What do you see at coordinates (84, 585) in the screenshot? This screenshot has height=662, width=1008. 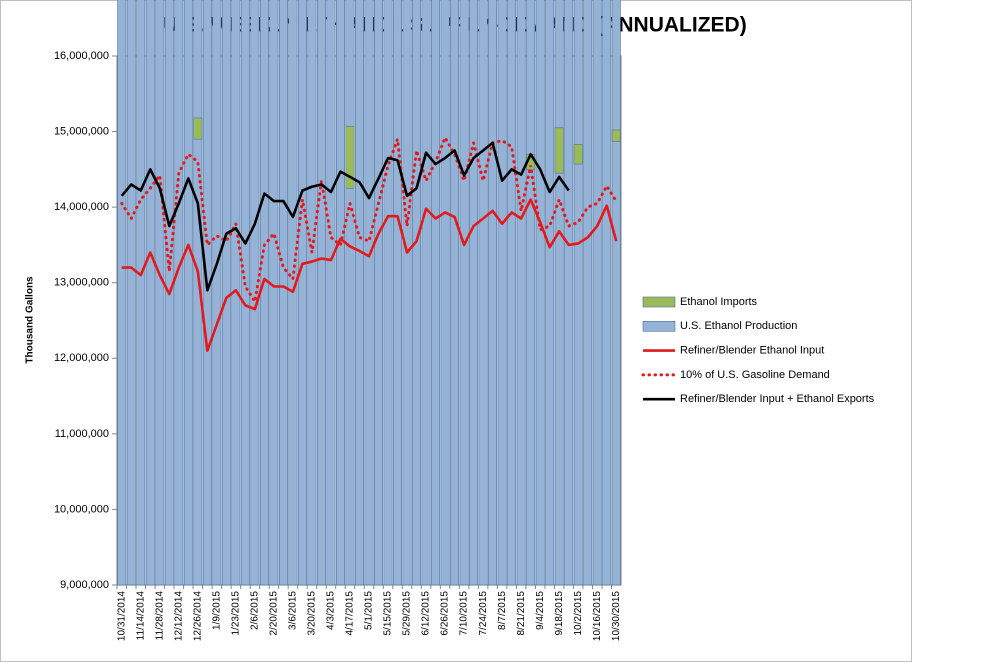 I see `y-tick-label: 9,000,000` at bounding box center [84, 585].